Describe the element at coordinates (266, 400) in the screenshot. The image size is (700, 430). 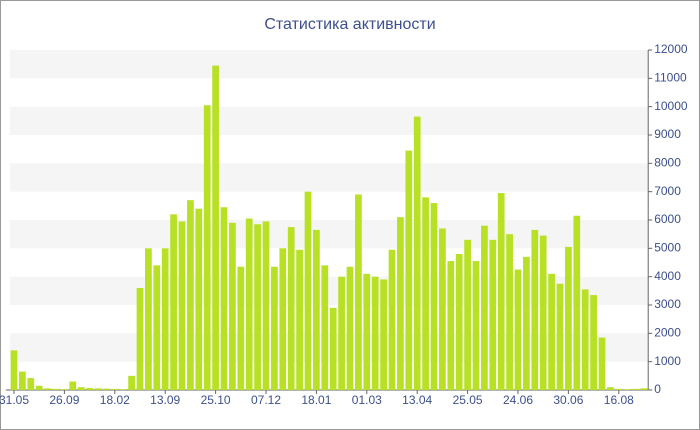
I see `x-tick-label: 07.12` at that location.